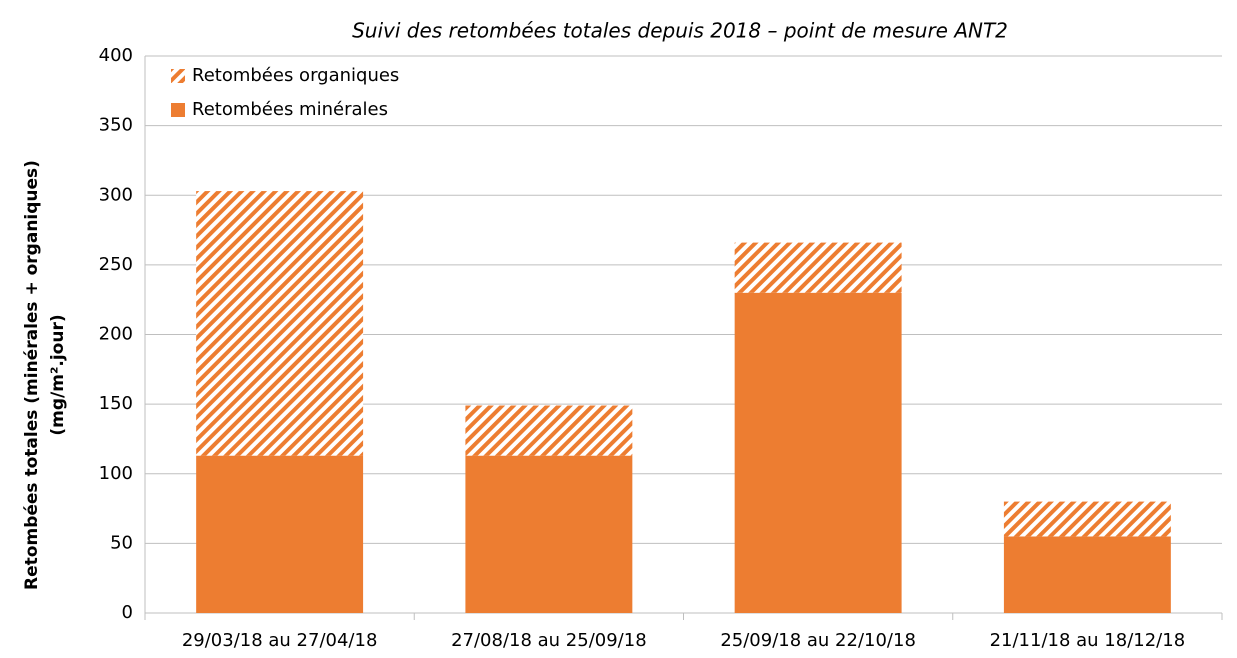 The image size is (1237, 658). I want to click on x-tick-label: 27/08/18 au 25/09/18, so click(549, 640).